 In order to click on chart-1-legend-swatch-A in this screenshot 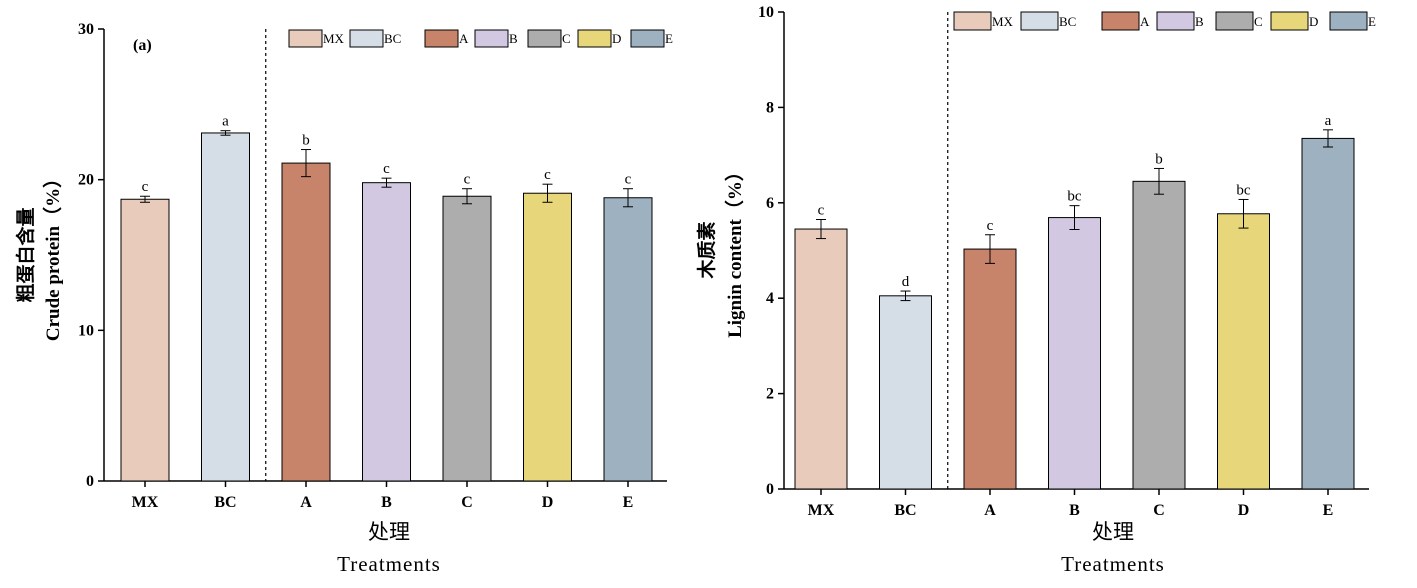, I will do `click(441, 38)`.